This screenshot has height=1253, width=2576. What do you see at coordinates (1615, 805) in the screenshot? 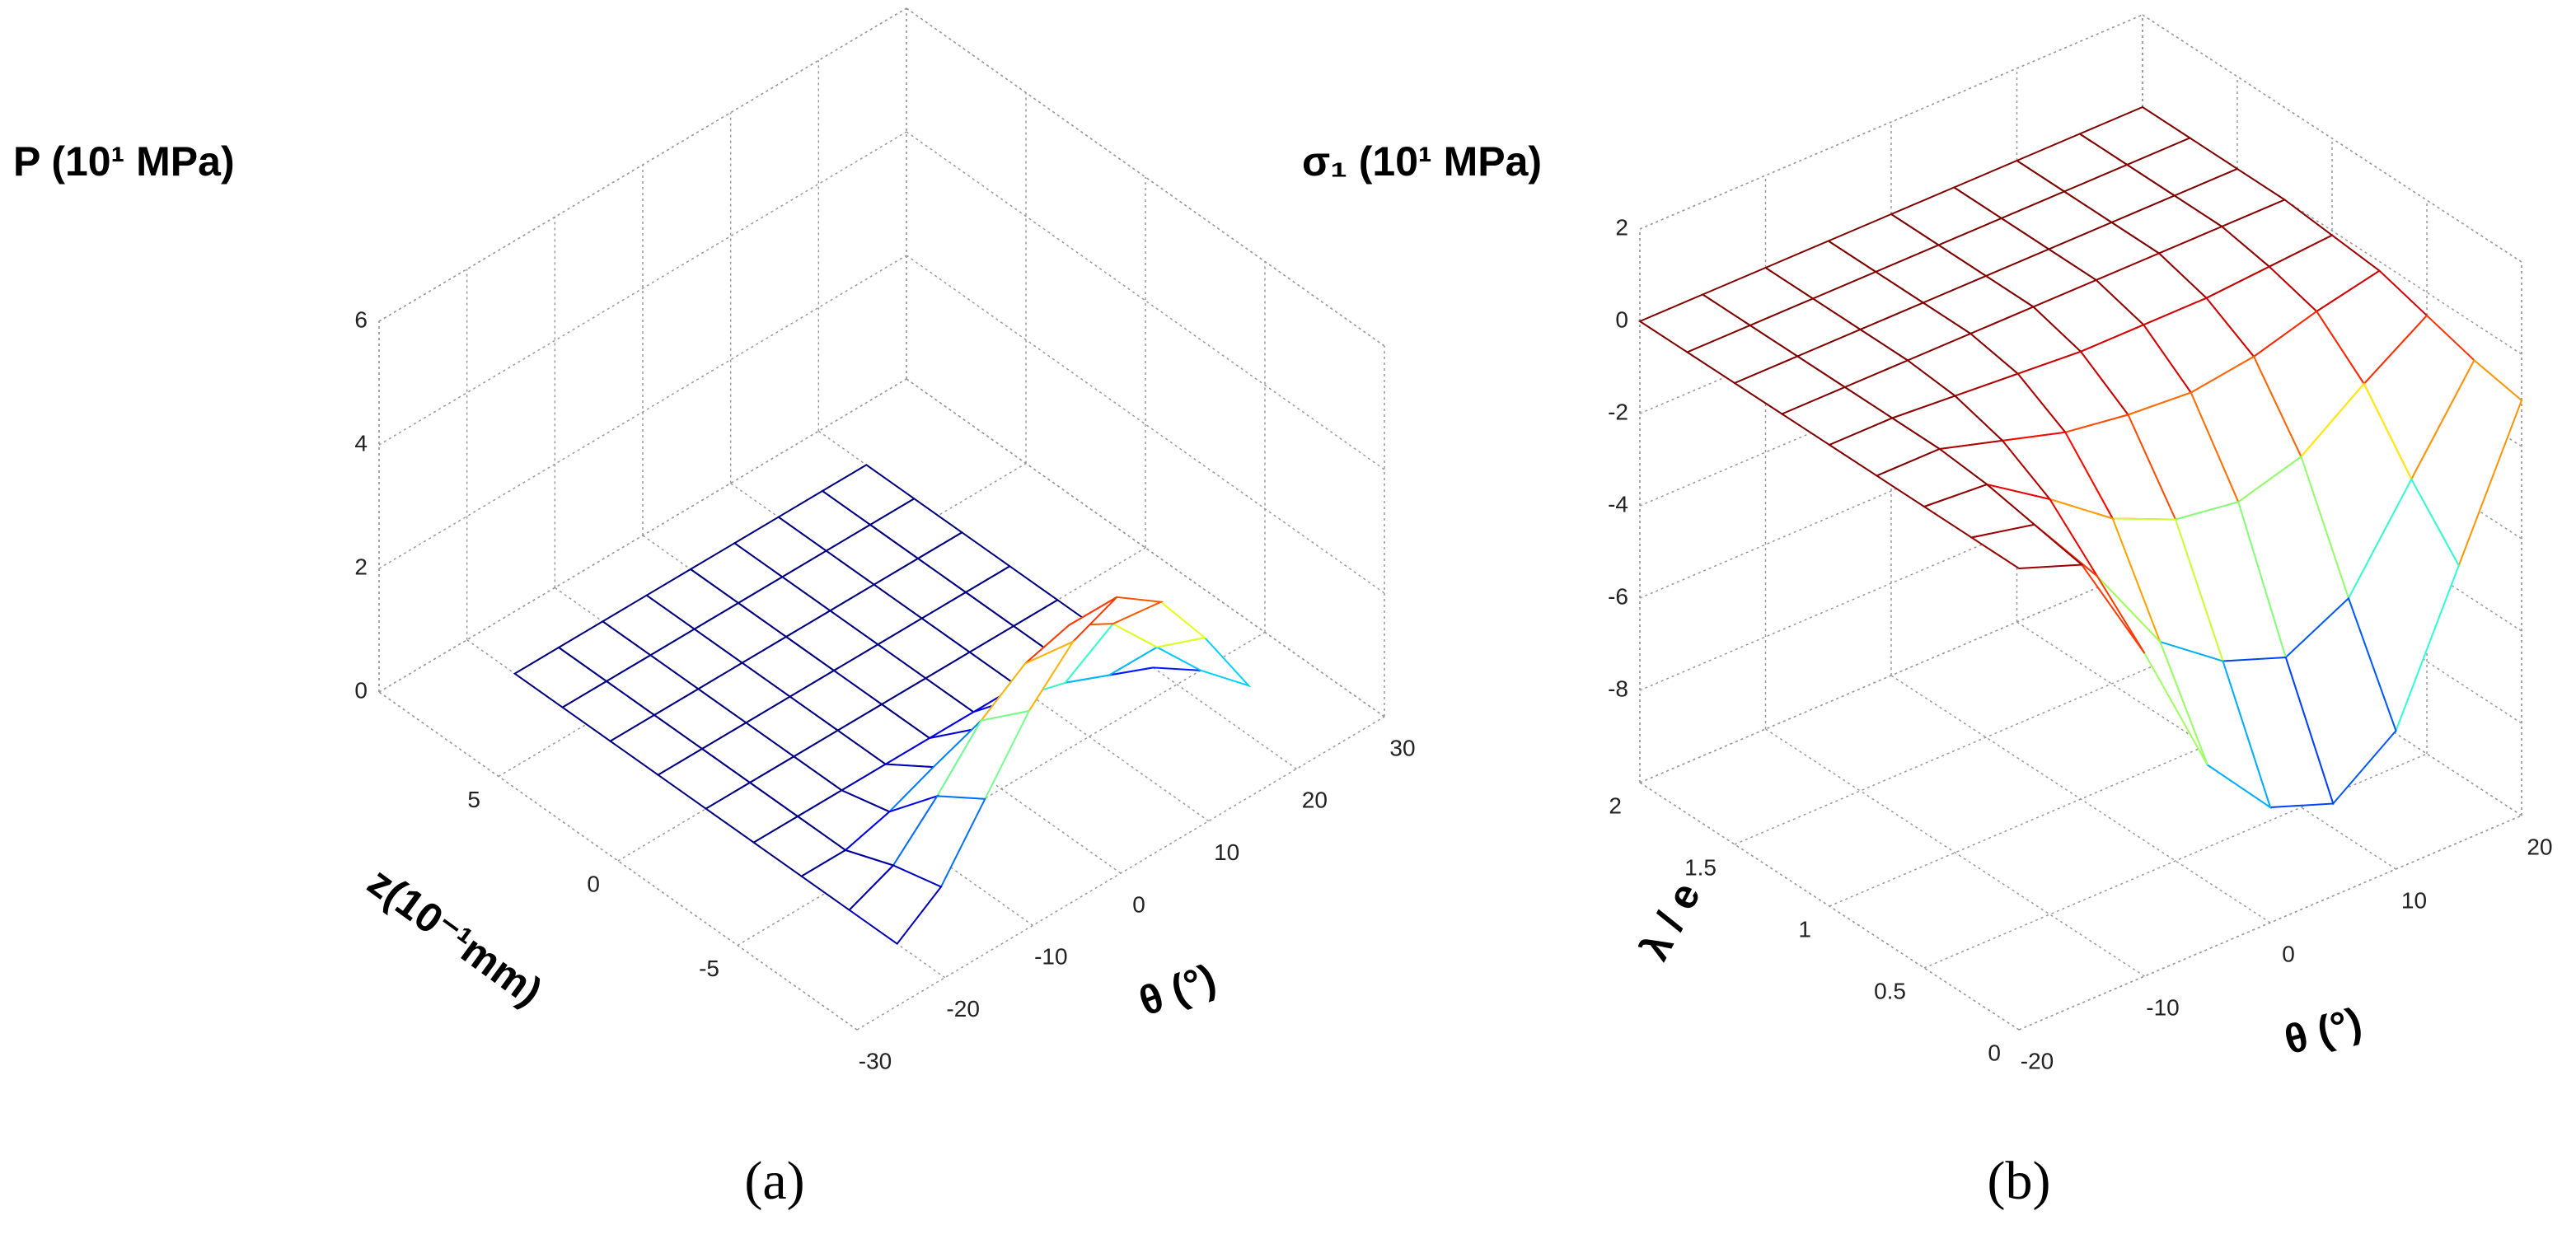
I see `y-tick-label: 2` at bounding box center [1615, 805].